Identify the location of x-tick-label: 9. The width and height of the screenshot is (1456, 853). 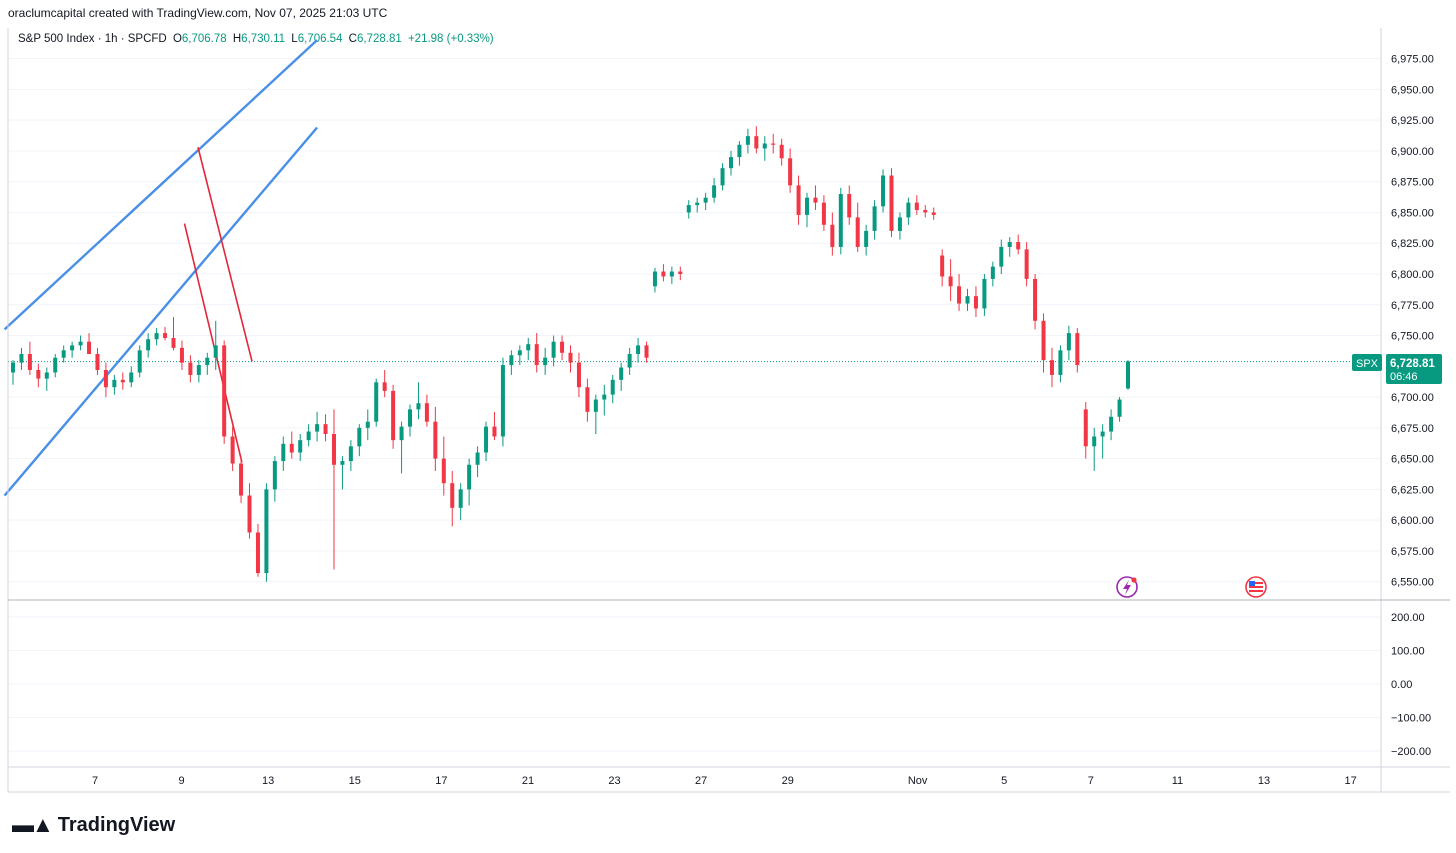
(182, 781).